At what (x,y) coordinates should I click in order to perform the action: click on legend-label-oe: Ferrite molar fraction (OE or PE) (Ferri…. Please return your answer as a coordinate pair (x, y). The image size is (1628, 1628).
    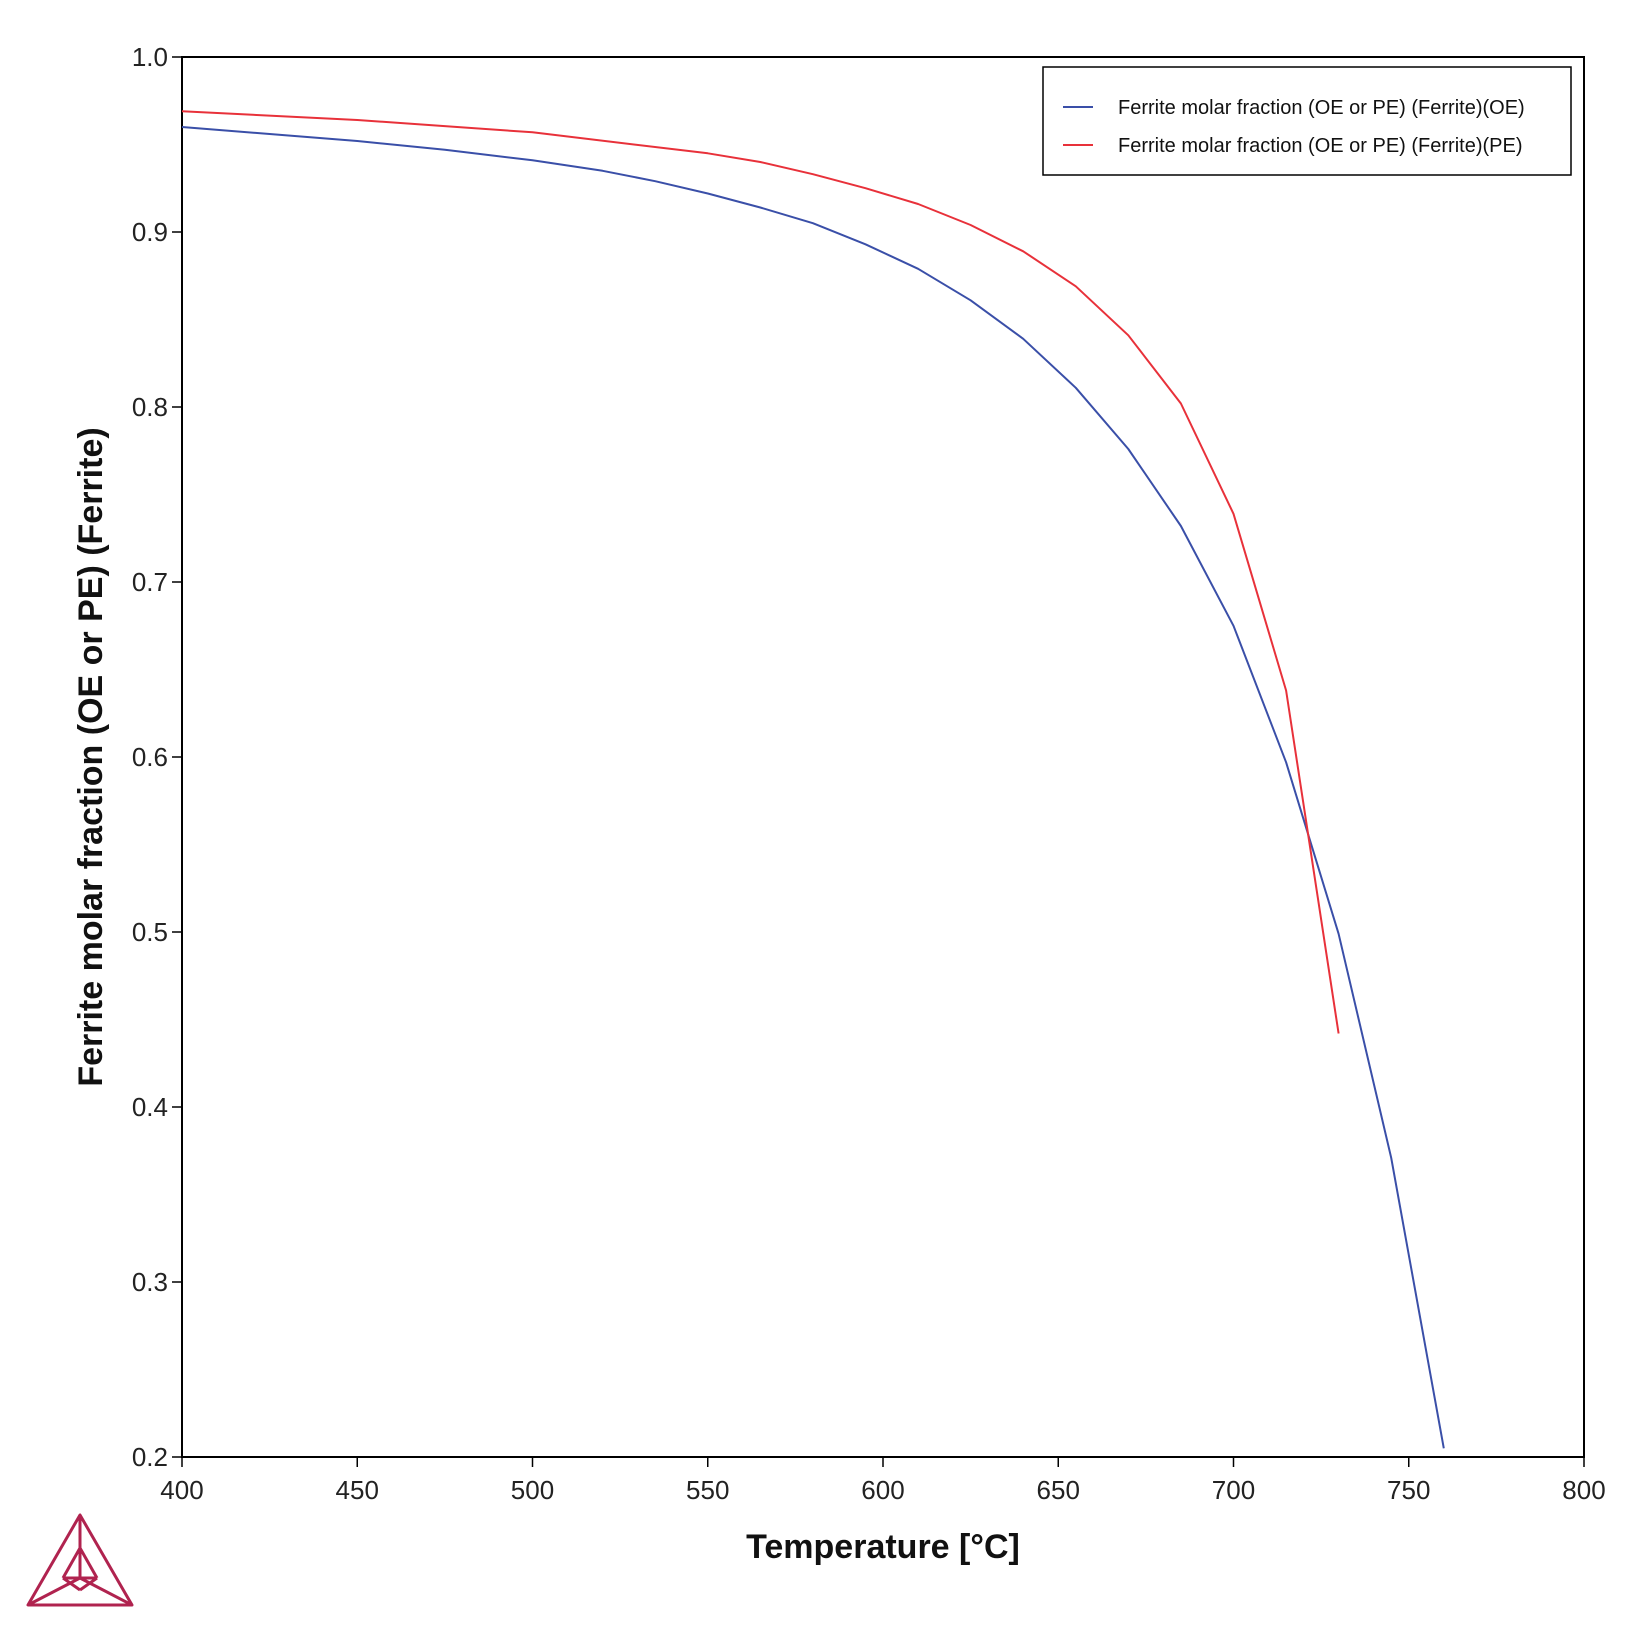
    Looking at the image, I should click on (1321, 108).